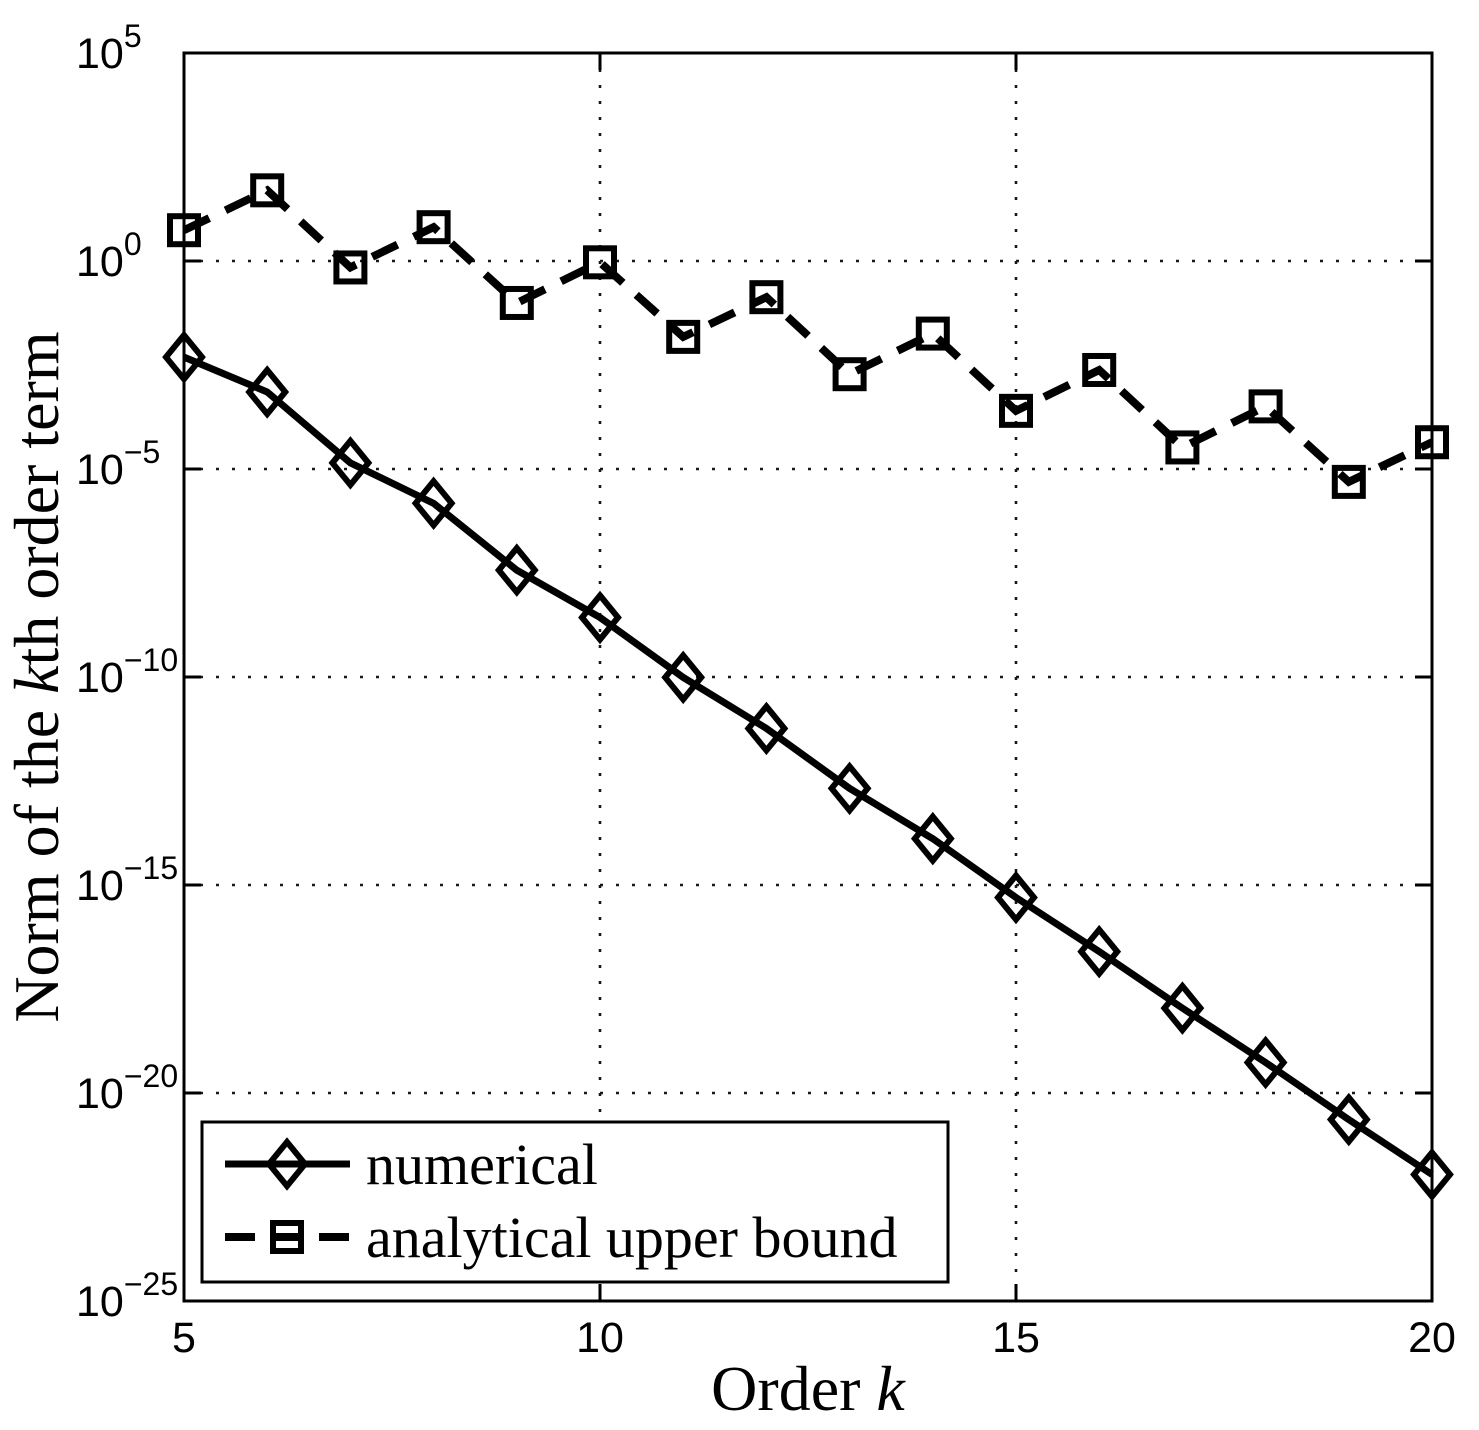 The height and width of the screenshot is (1430, 1479). Describe the element at coordinates (1182, 447) in the screenshot. I see `marker-analytical-upper-bound-k17` at that location.